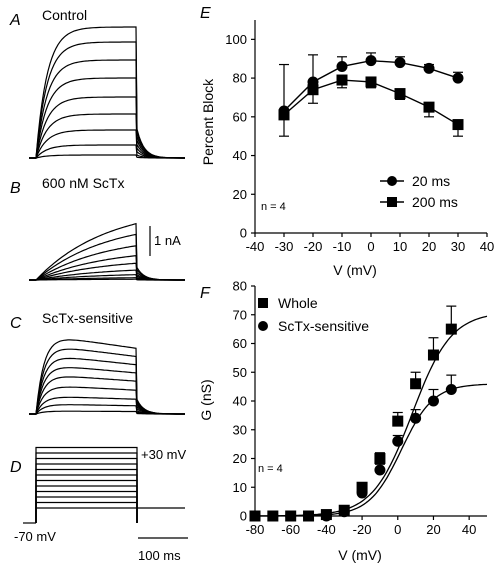 The image size is (495, 571). What do you see at coordinates (255, 529) in the screenshot?
I see `f-x-tick-label: -80` at bounding box center [255, 529].